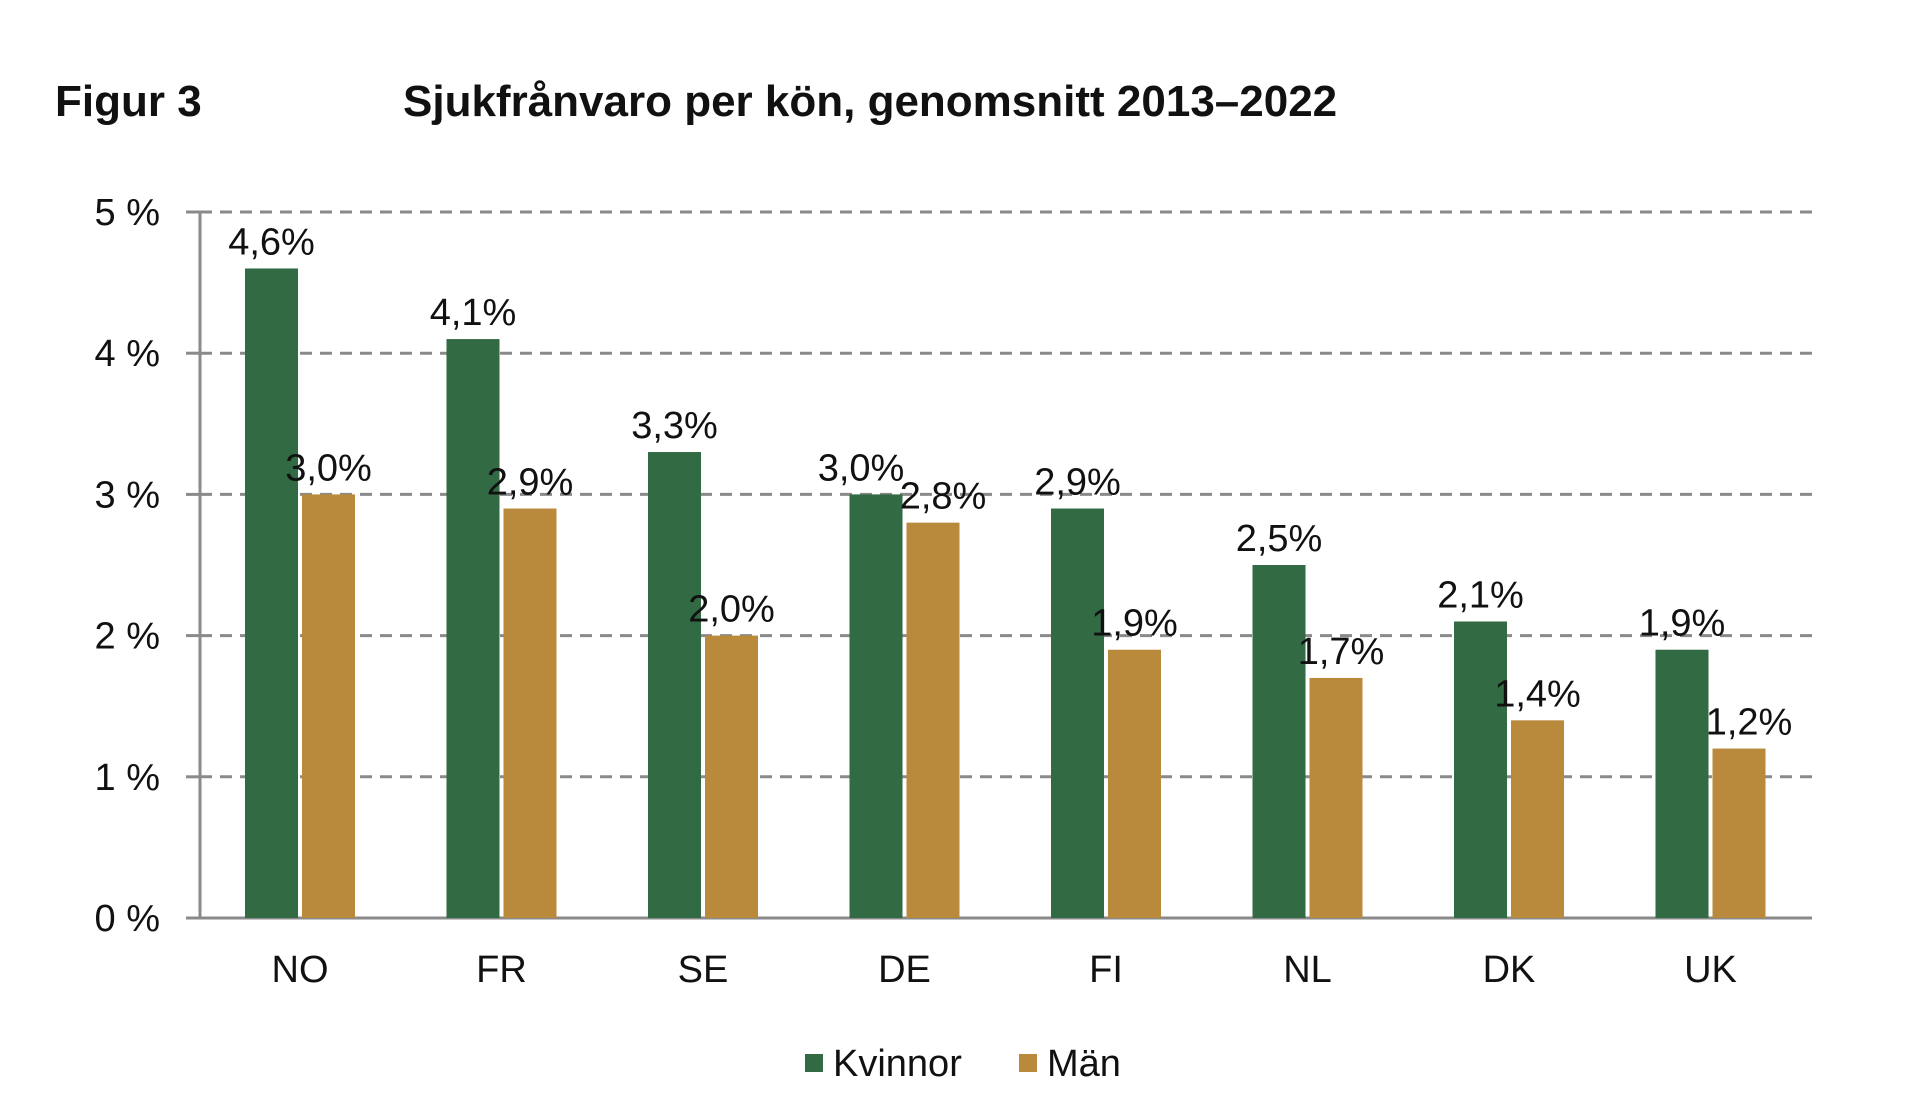 The width and height of the screenshot is (1920, 1106). I want to click on bar-kvinnor-uk, so click(1682, 783).